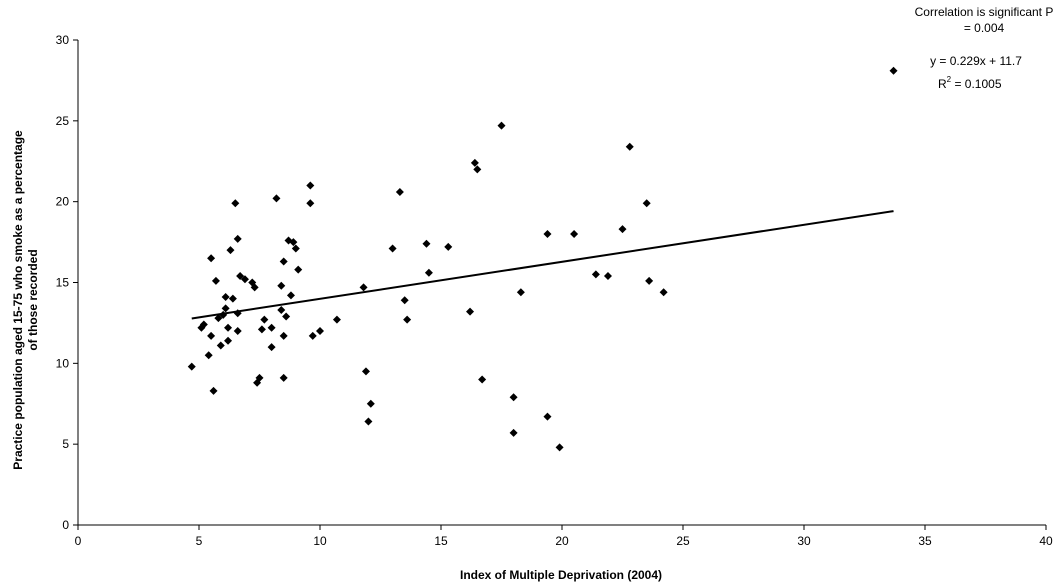  I want to click on trendline, so click(542, 265).